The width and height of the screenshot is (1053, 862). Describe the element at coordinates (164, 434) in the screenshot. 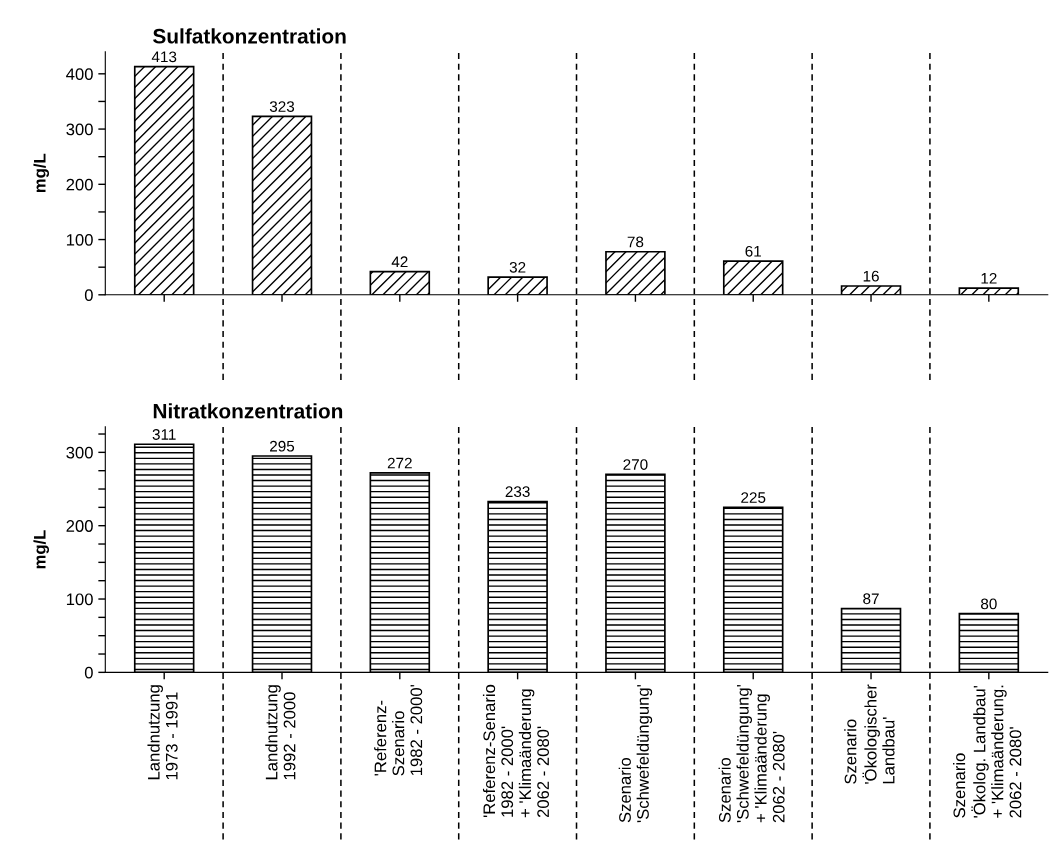

I see `data-label: 311` at that location.